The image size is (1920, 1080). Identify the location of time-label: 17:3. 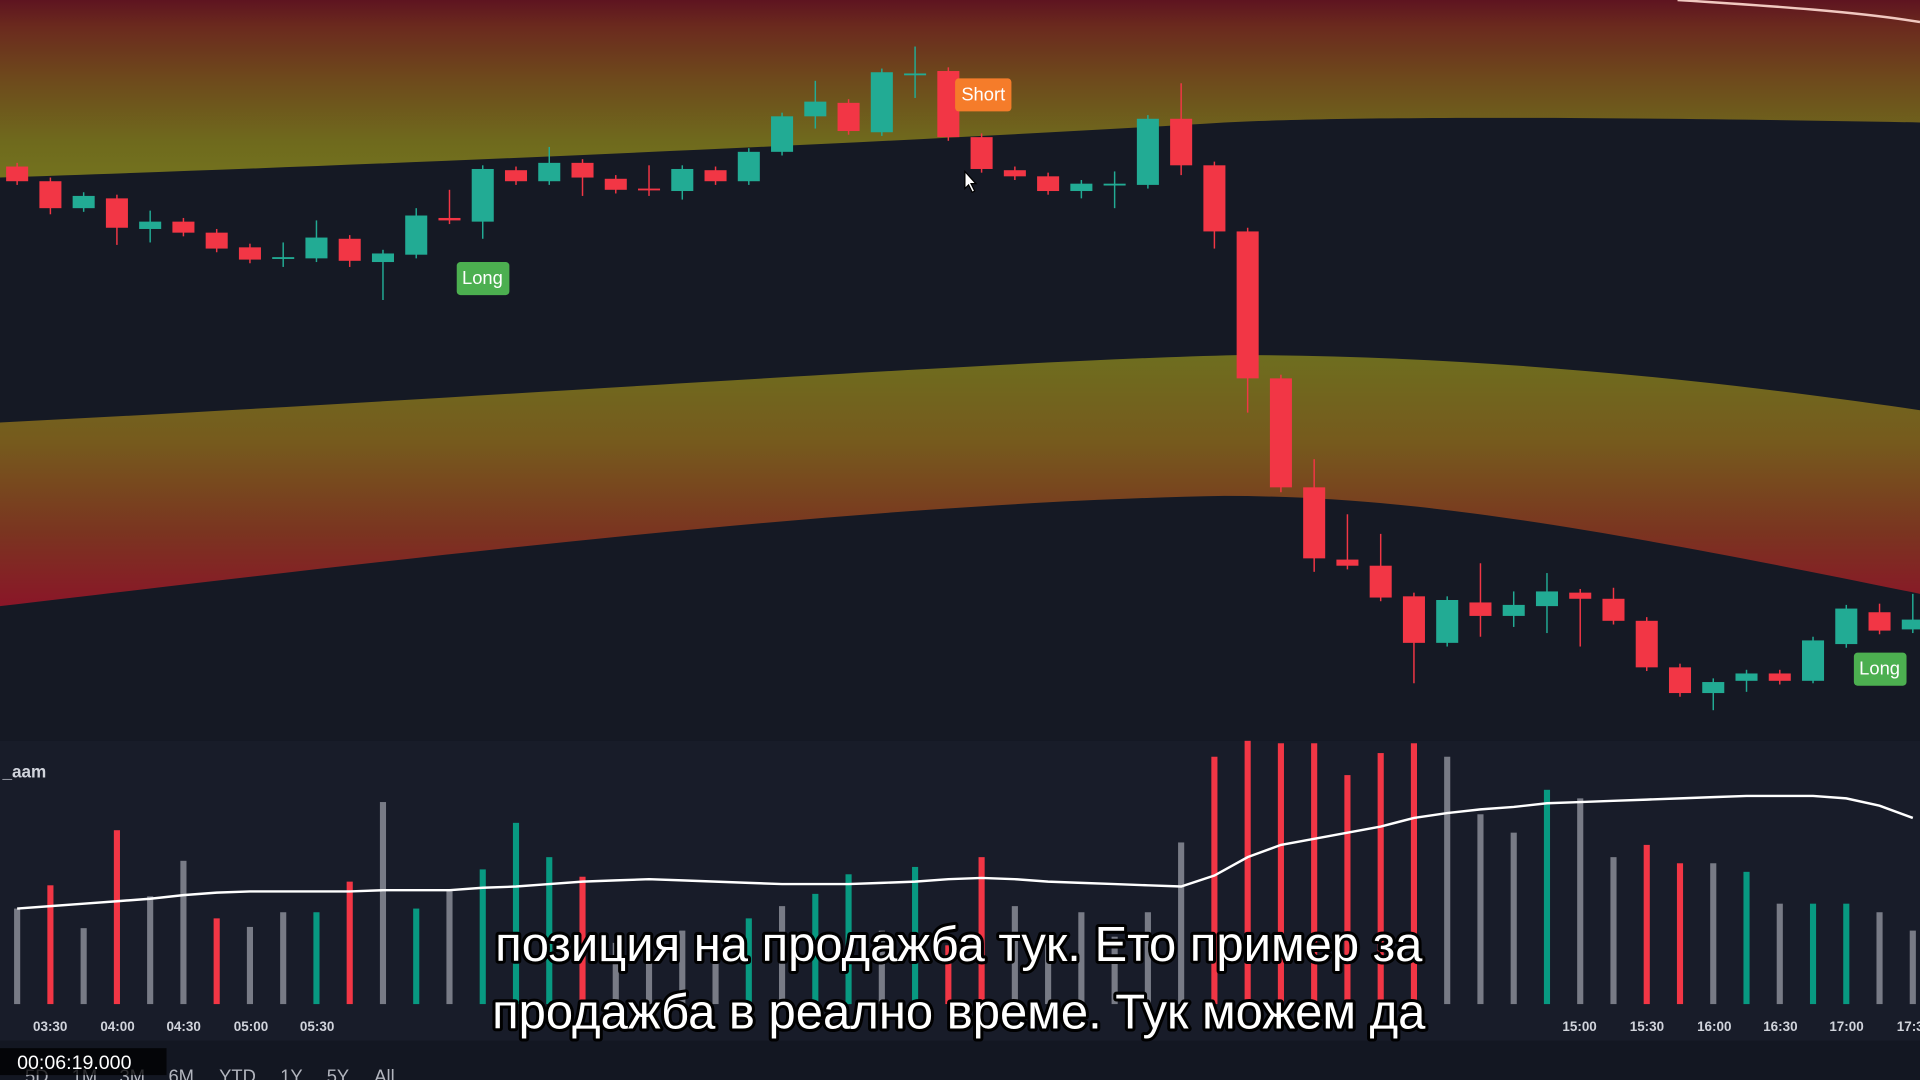
(1908, 1026).